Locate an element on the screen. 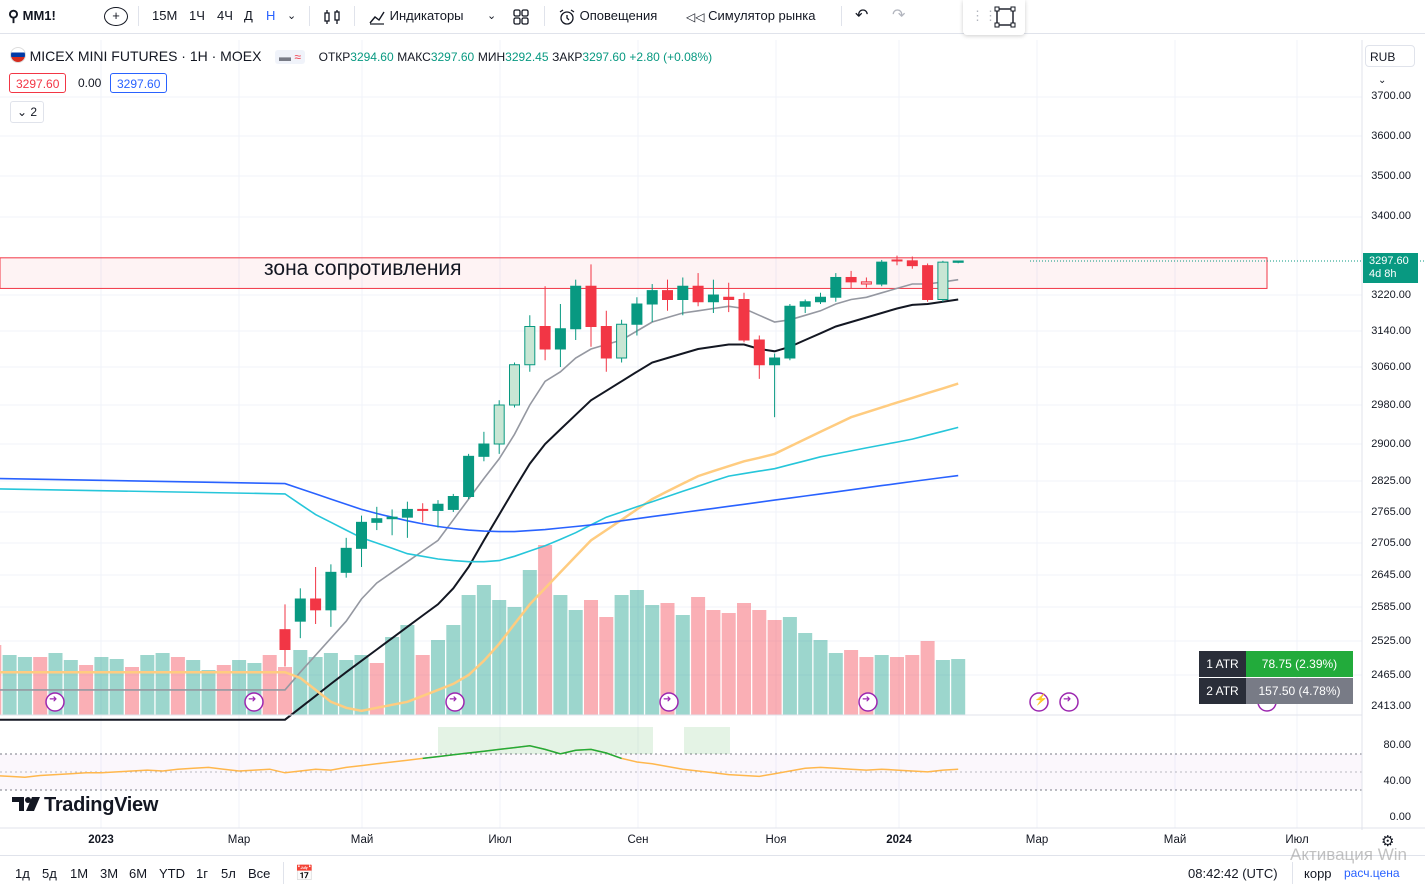 The width and height of the screenshot is (1425, 889). interval-1h: 1Ч is located at coordinates (197, 15).